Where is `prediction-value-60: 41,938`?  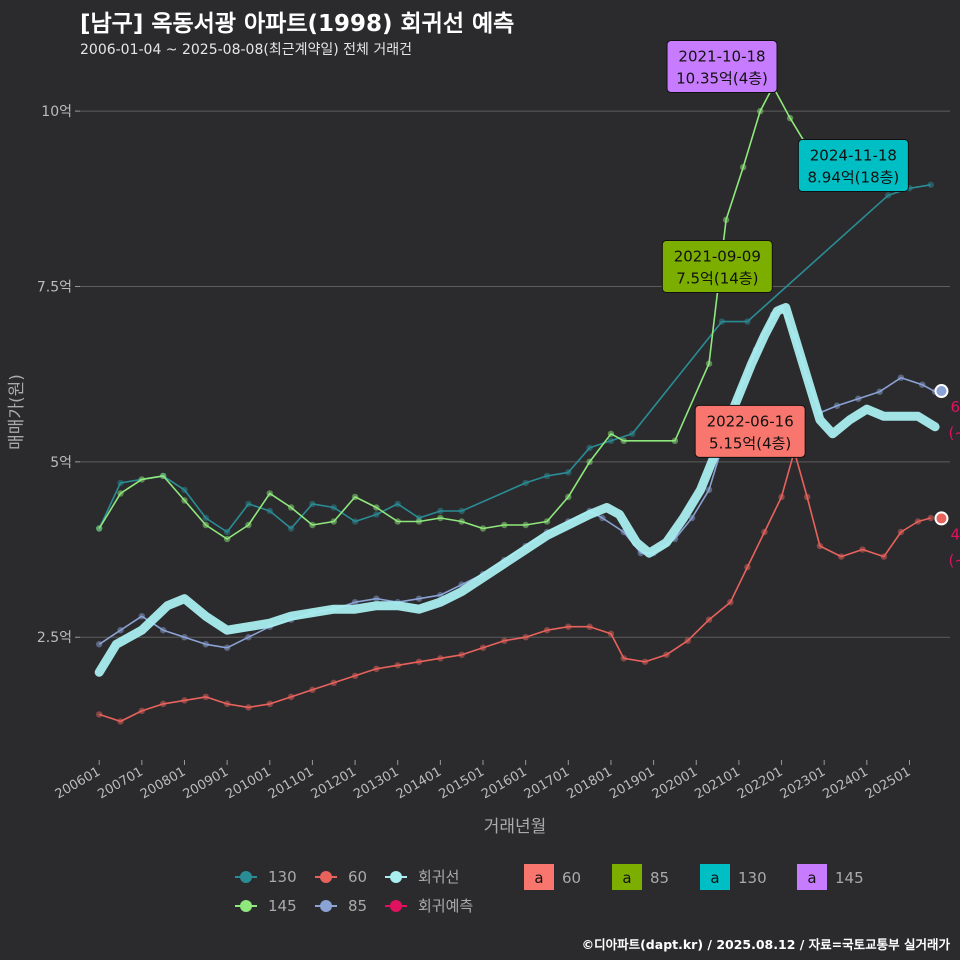
prediction-value-60: 41,938 is located at coordinates (955, 534).